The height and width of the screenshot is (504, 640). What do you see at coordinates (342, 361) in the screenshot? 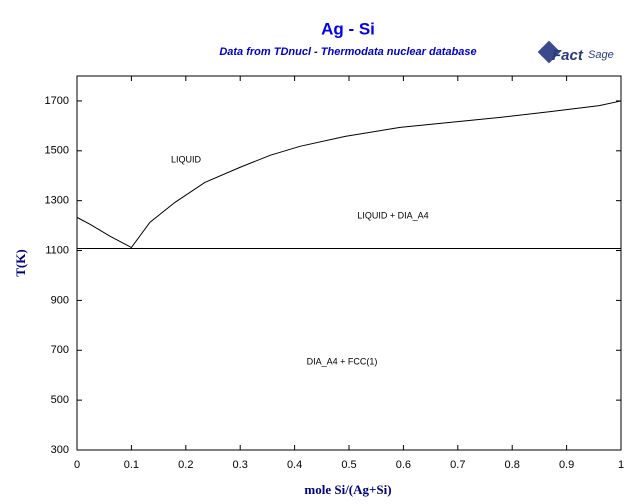
I see `phase-label: DIA_A4 + FCC(1)` at bounding box center [342, 361].